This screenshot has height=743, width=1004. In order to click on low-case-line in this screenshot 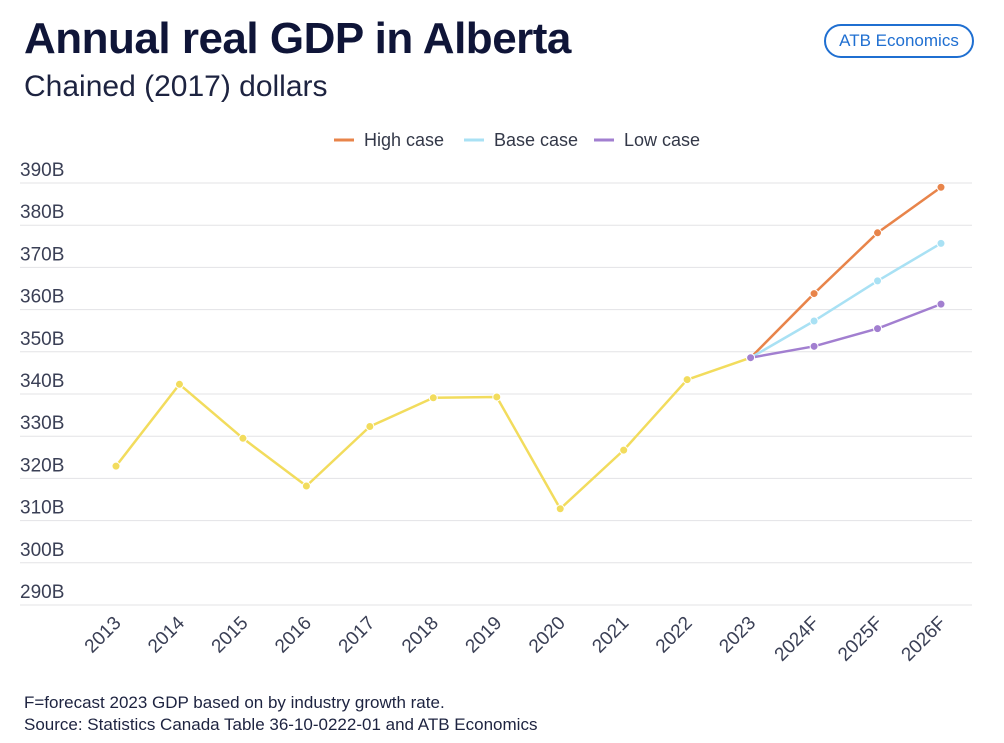, I will do `click(846, 330)`.